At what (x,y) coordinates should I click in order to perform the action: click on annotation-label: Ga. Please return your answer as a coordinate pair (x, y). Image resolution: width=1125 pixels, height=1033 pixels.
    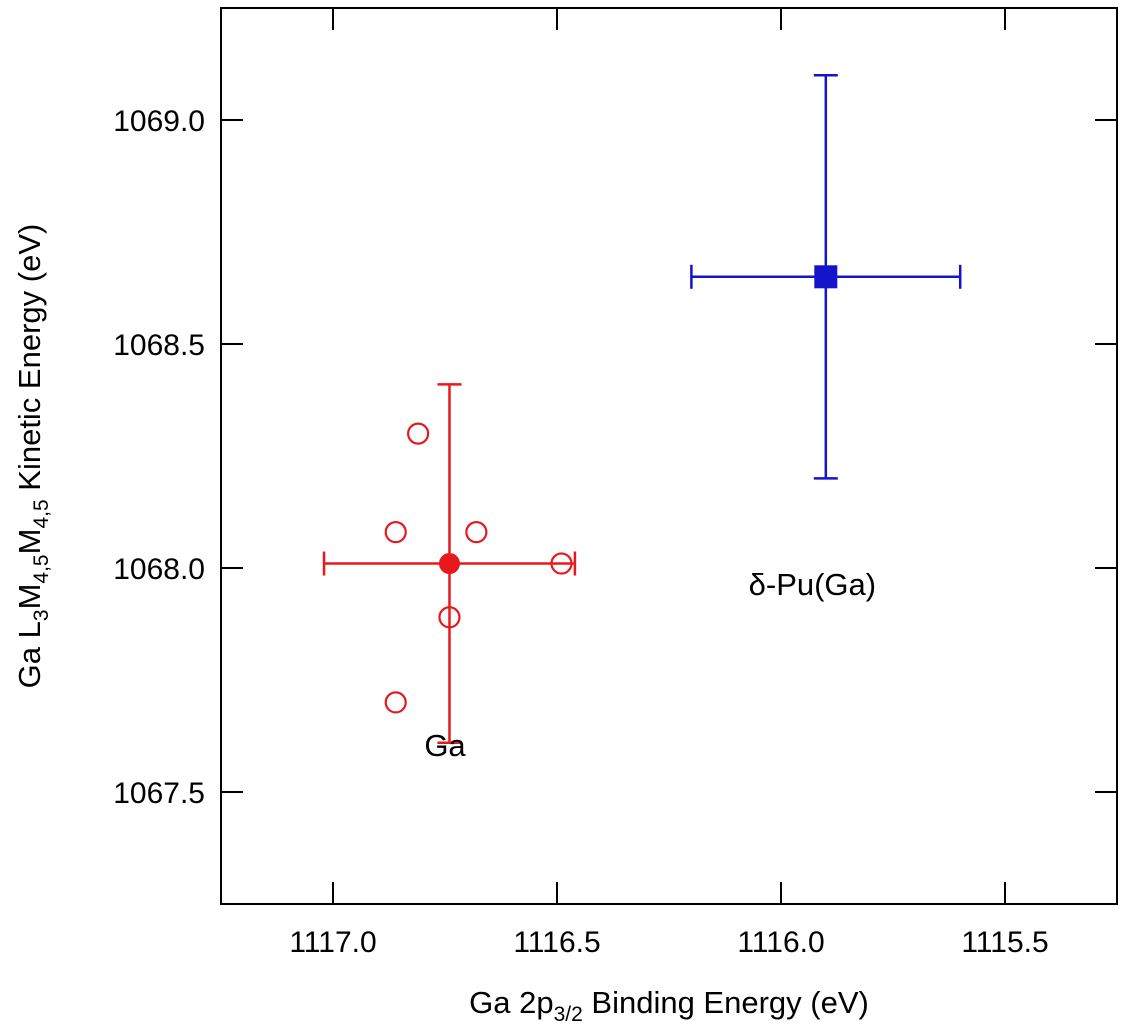
    Looking at the image, I should click on (445, 745).